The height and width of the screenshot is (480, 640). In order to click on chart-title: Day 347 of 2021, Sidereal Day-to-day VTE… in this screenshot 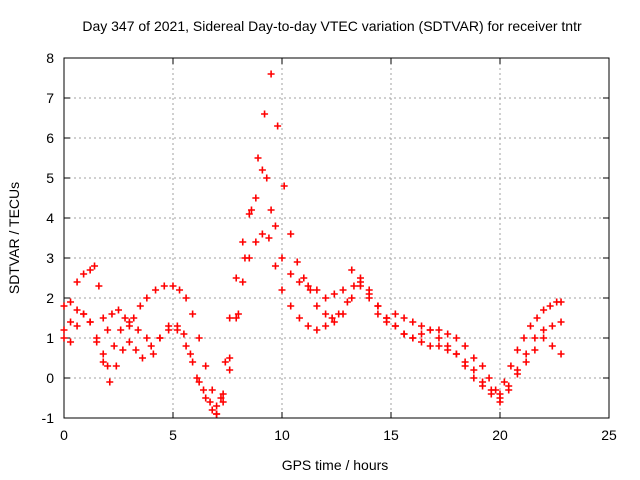, I will do `click(332, 26)`.